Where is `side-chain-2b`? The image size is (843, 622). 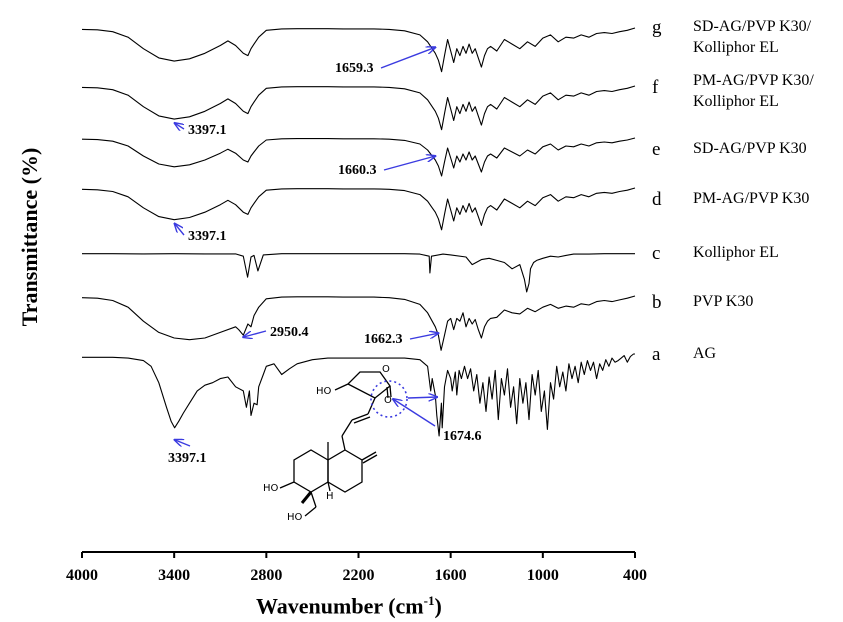
side-chain-2b is located at coordinates (362, 420).